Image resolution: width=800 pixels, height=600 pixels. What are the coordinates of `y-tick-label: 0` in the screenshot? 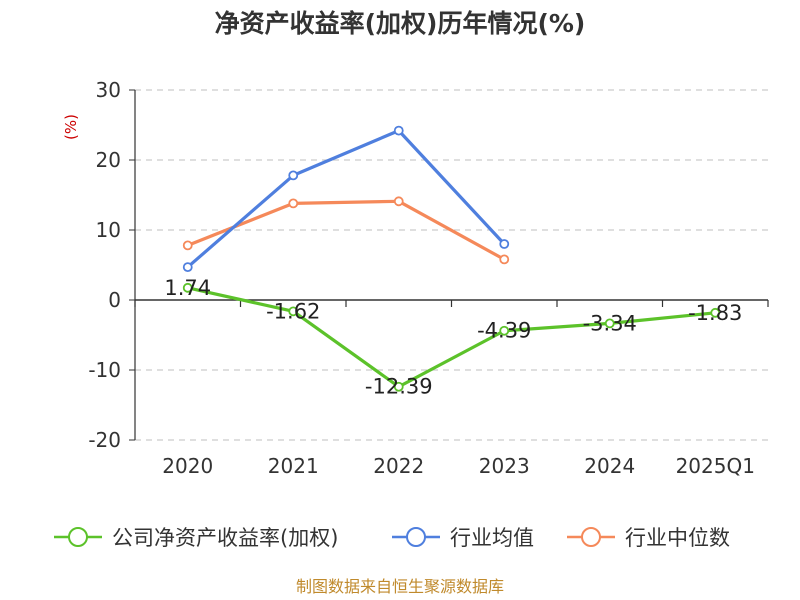 It's located at (114, 300).